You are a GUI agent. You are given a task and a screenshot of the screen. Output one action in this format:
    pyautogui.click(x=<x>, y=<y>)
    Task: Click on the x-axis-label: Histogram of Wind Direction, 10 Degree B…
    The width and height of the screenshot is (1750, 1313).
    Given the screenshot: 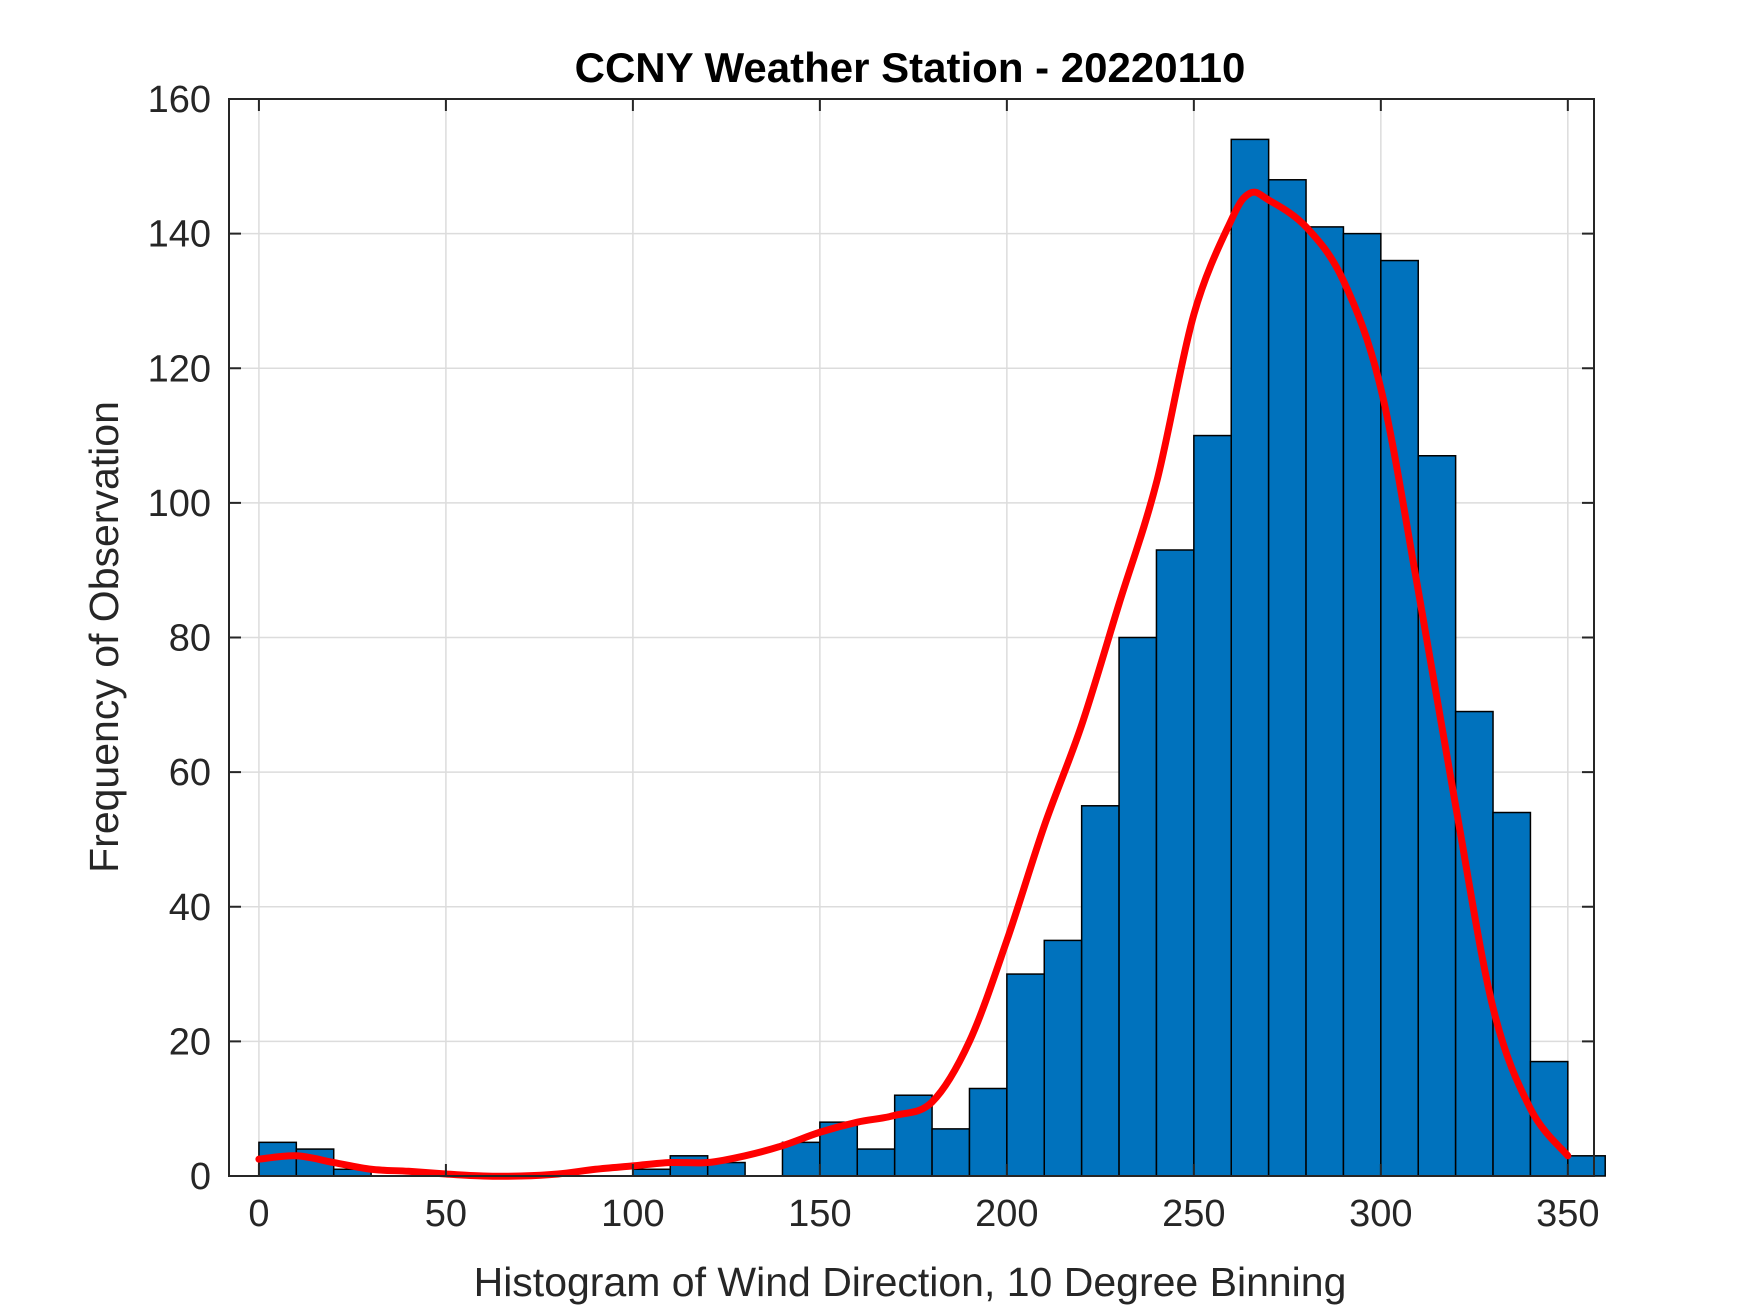 What is the action you would take?
    pyautogui.click(x=910, y=1282)
    